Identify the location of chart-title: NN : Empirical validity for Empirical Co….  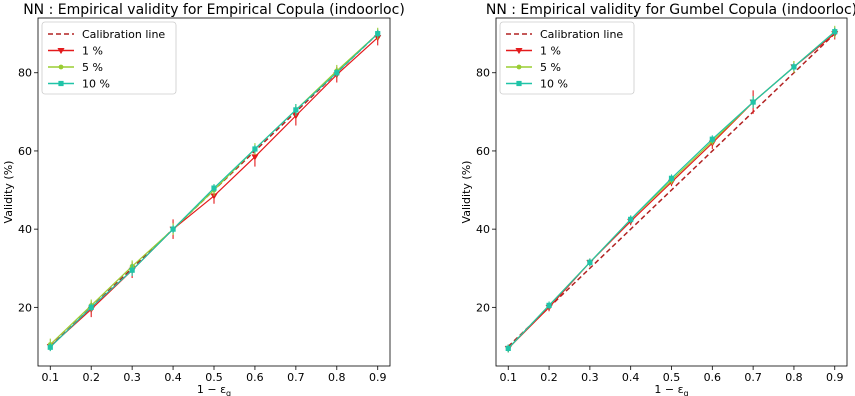
(214, 10).